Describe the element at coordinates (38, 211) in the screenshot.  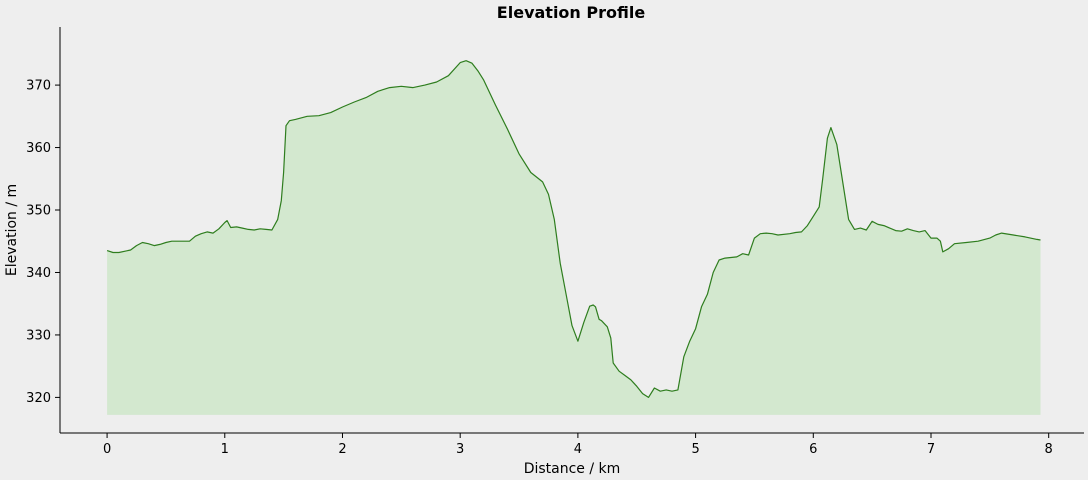
I see `y-tick-label: 350` at that location.